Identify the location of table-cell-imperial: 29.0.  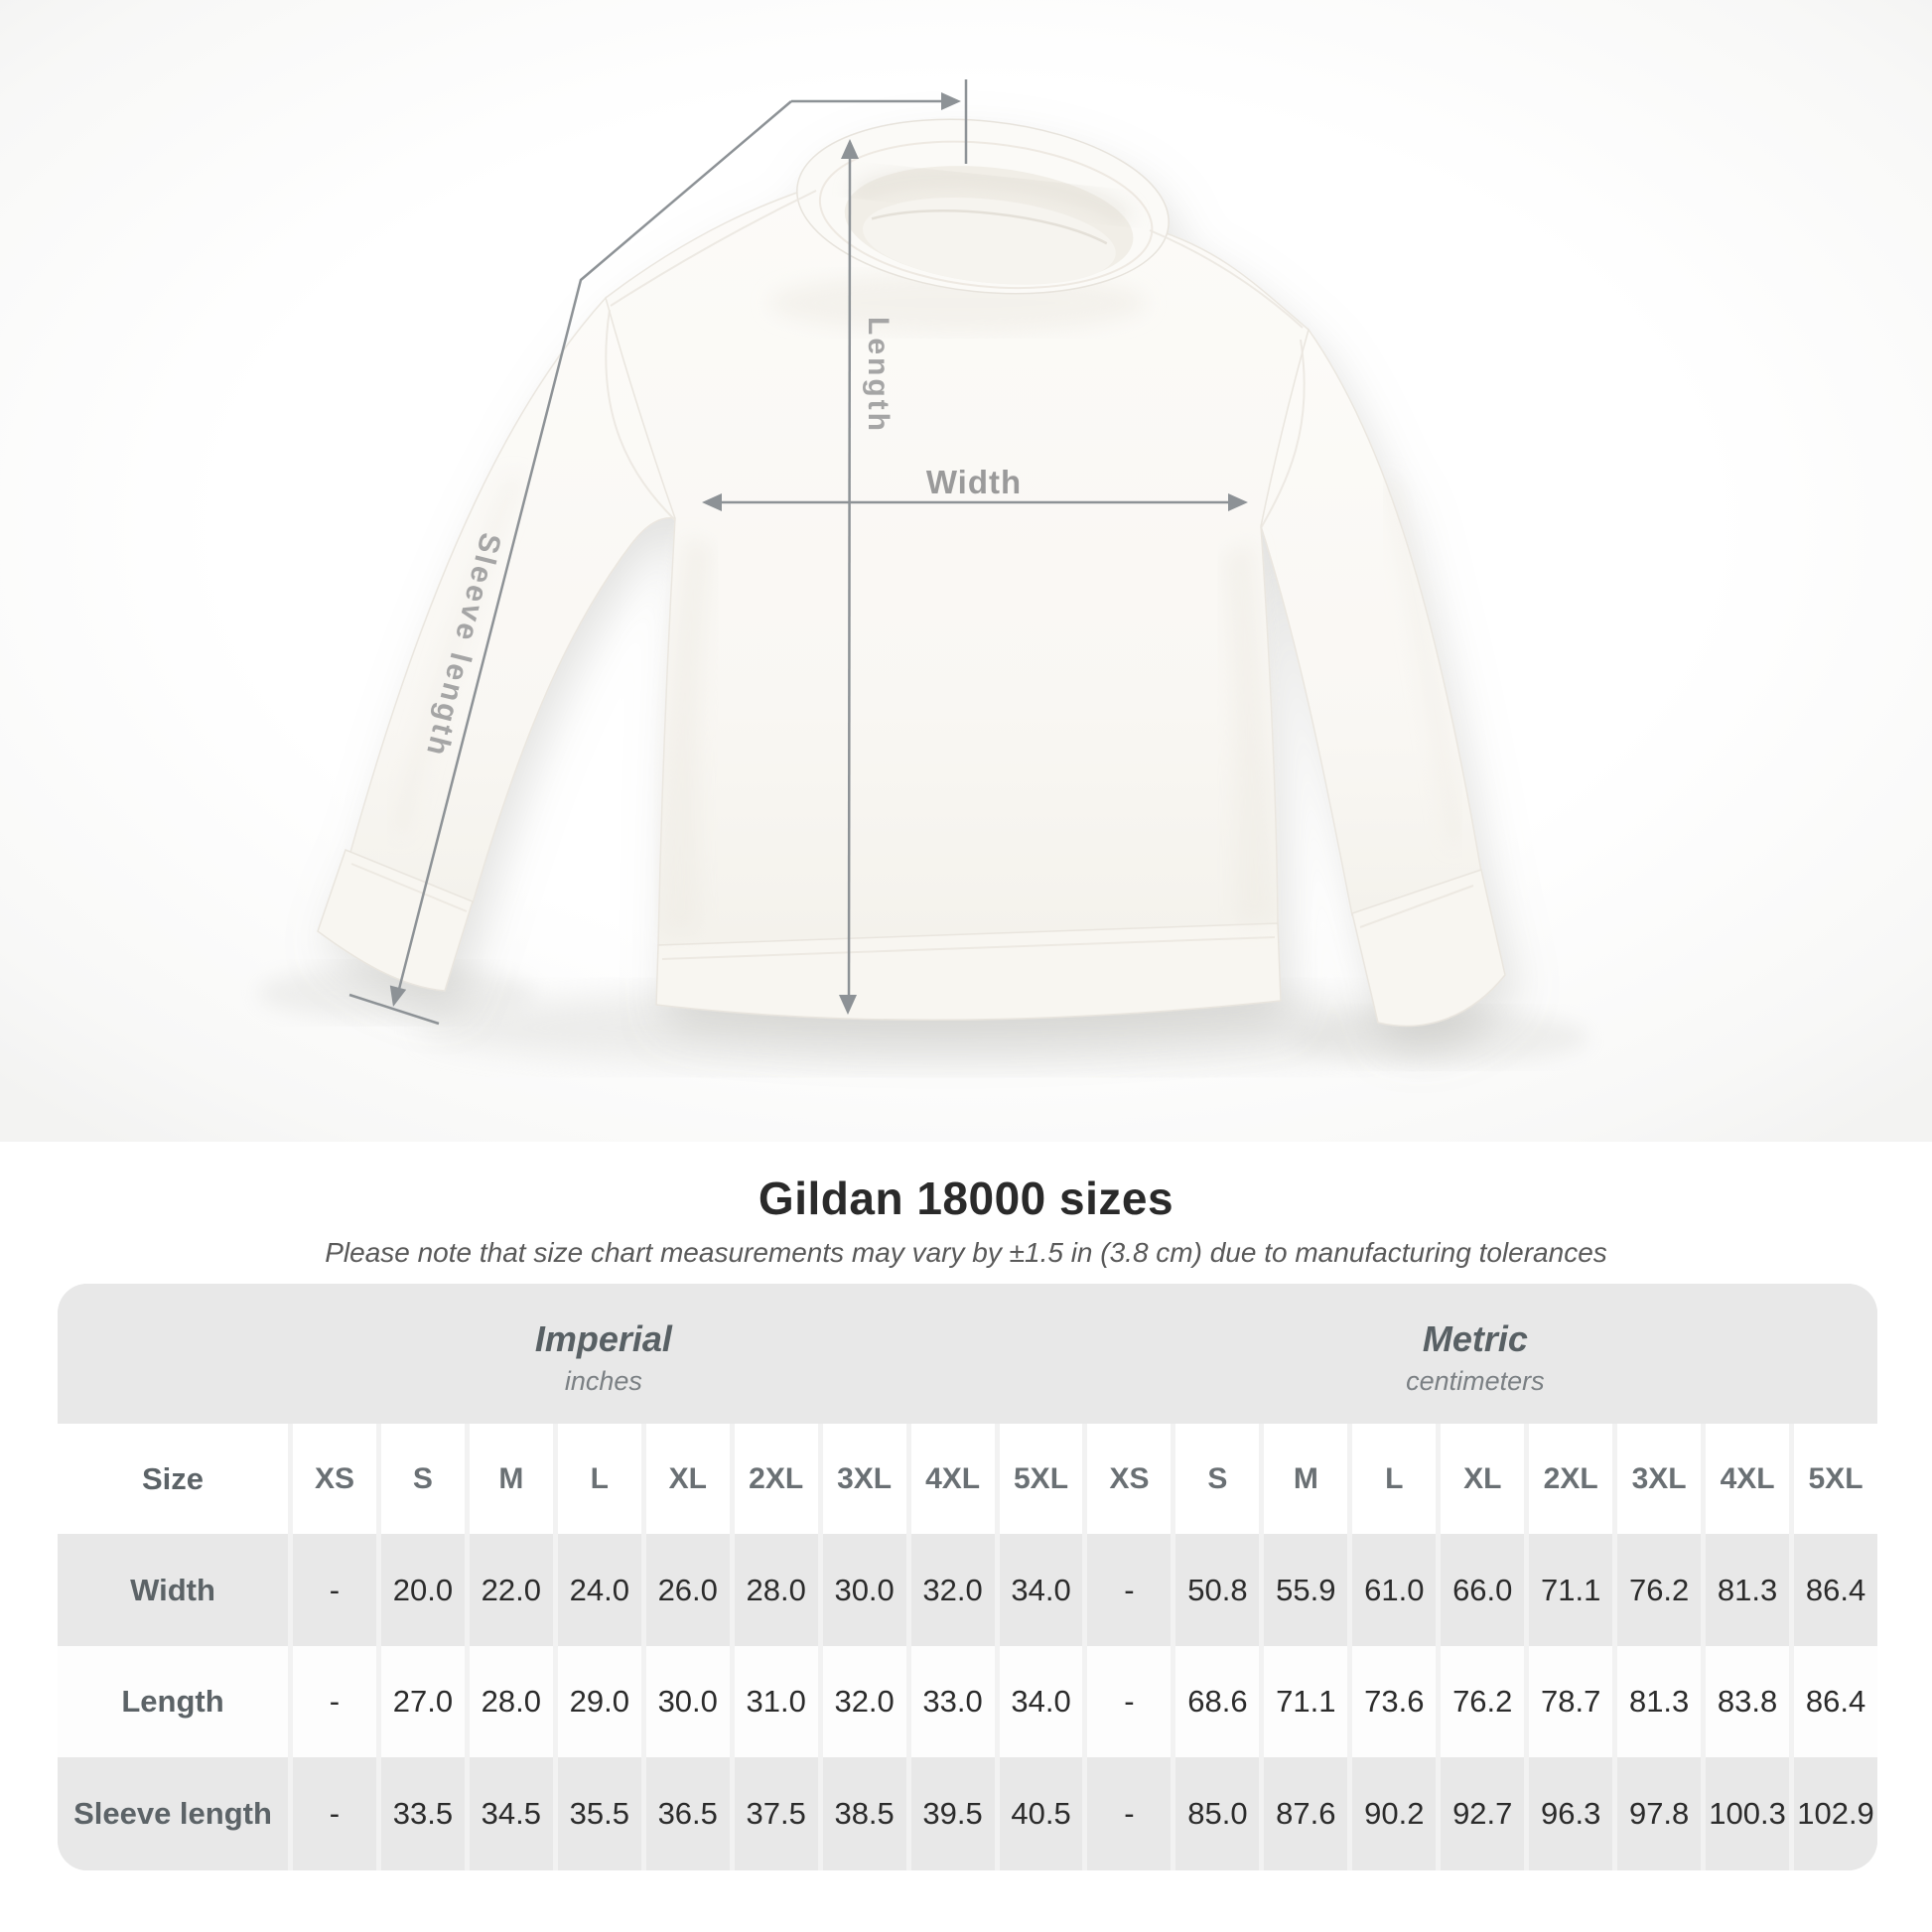
(599, 1701).